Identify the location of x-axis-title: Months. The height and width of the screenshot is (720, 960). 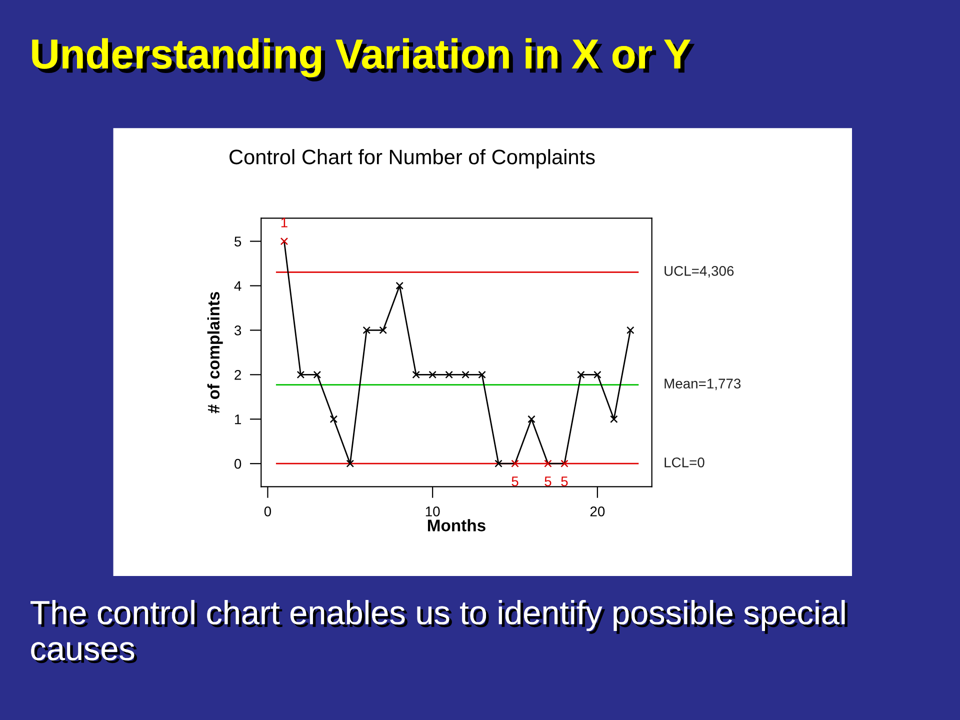
(457, 525).